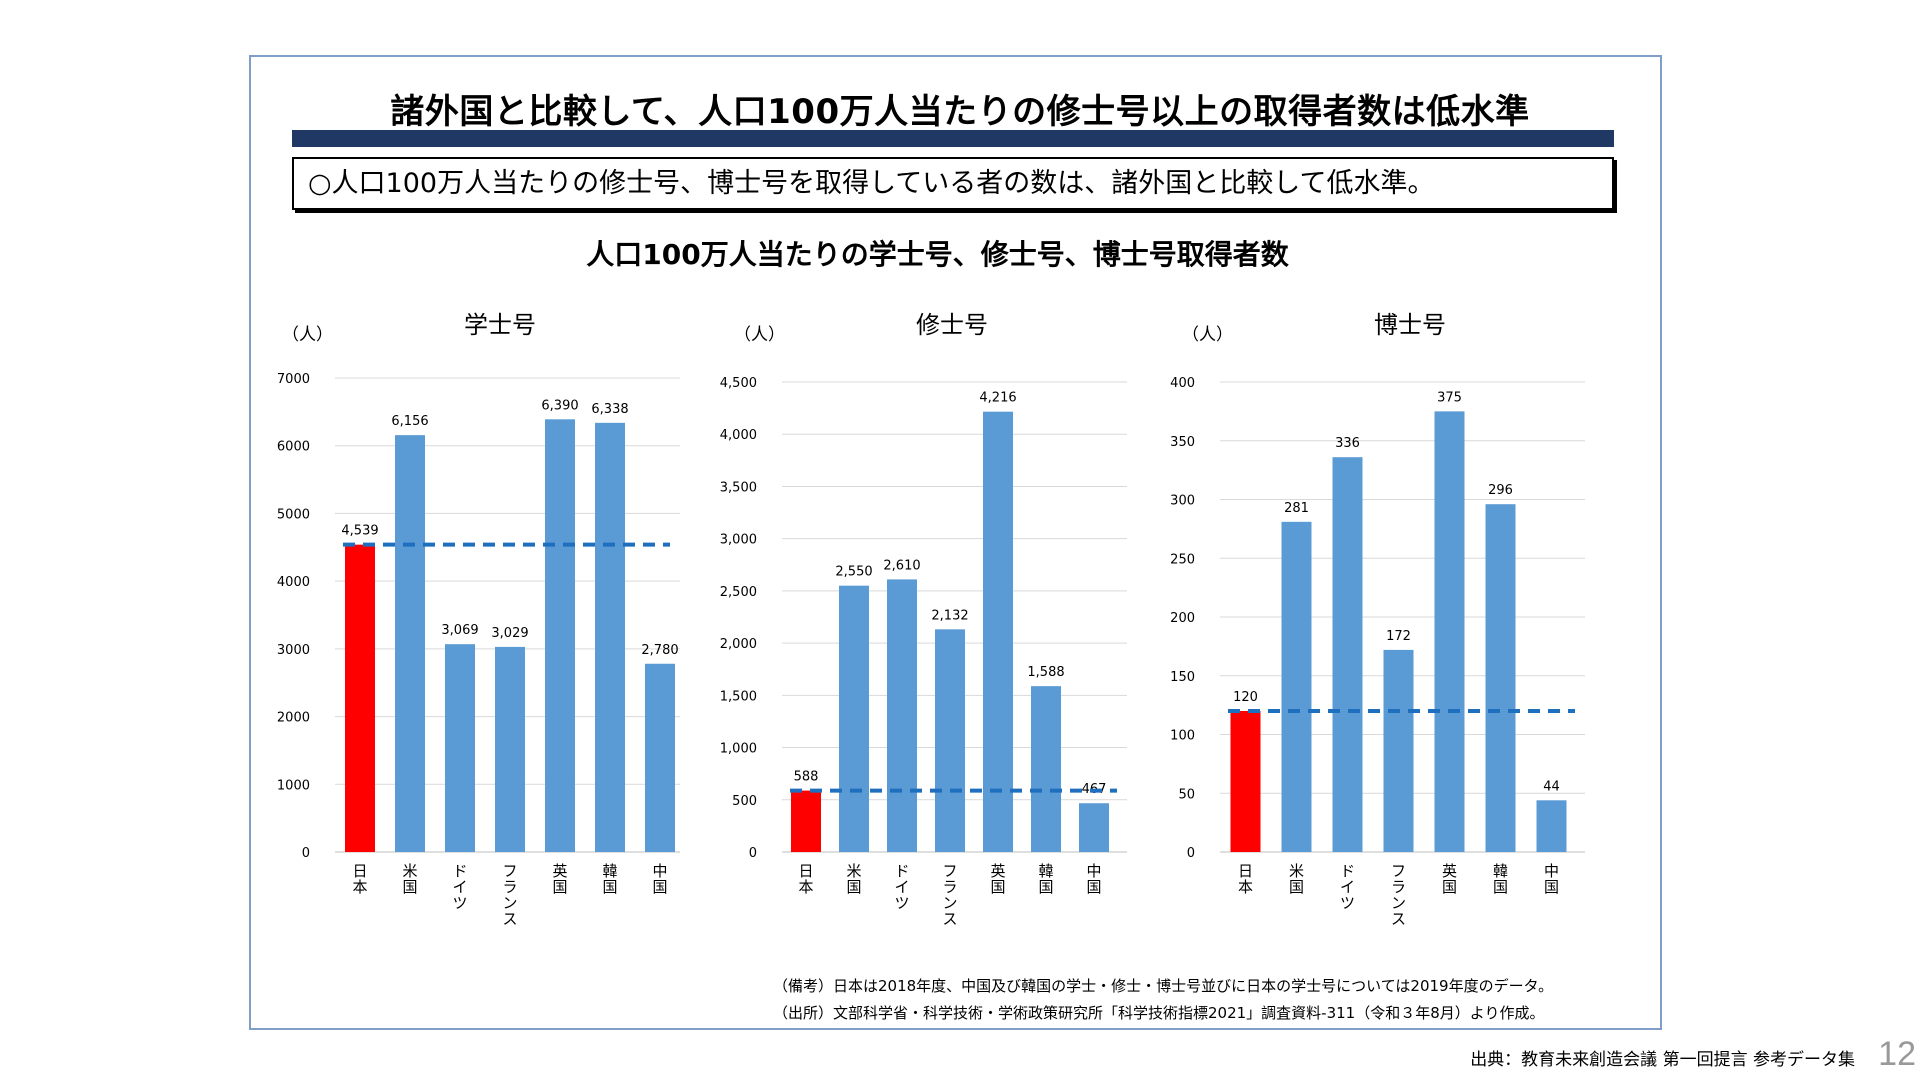  I want to click on chart-title: 学士号, so click(500, 325).